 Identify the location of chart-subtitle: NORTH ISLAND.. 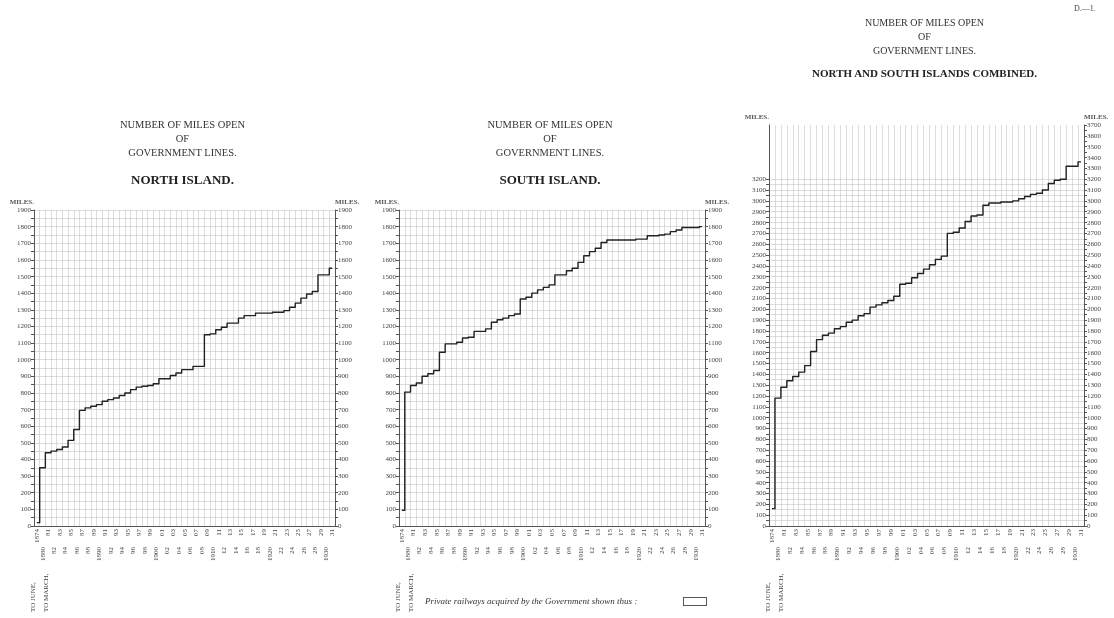
(182, 179).